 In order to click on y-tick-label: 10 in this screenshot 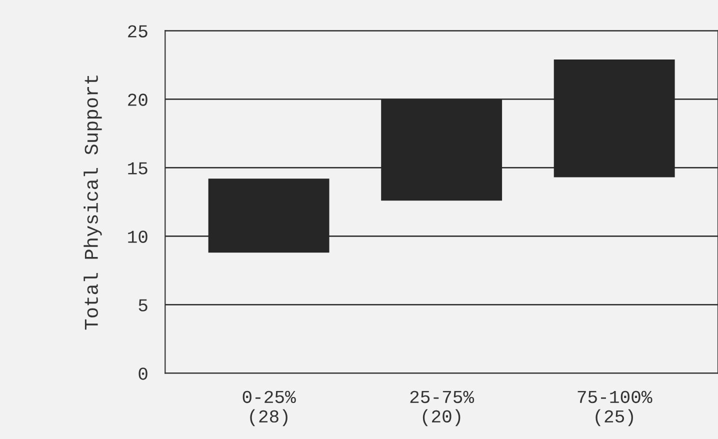, I will do `click(138, 236)`.